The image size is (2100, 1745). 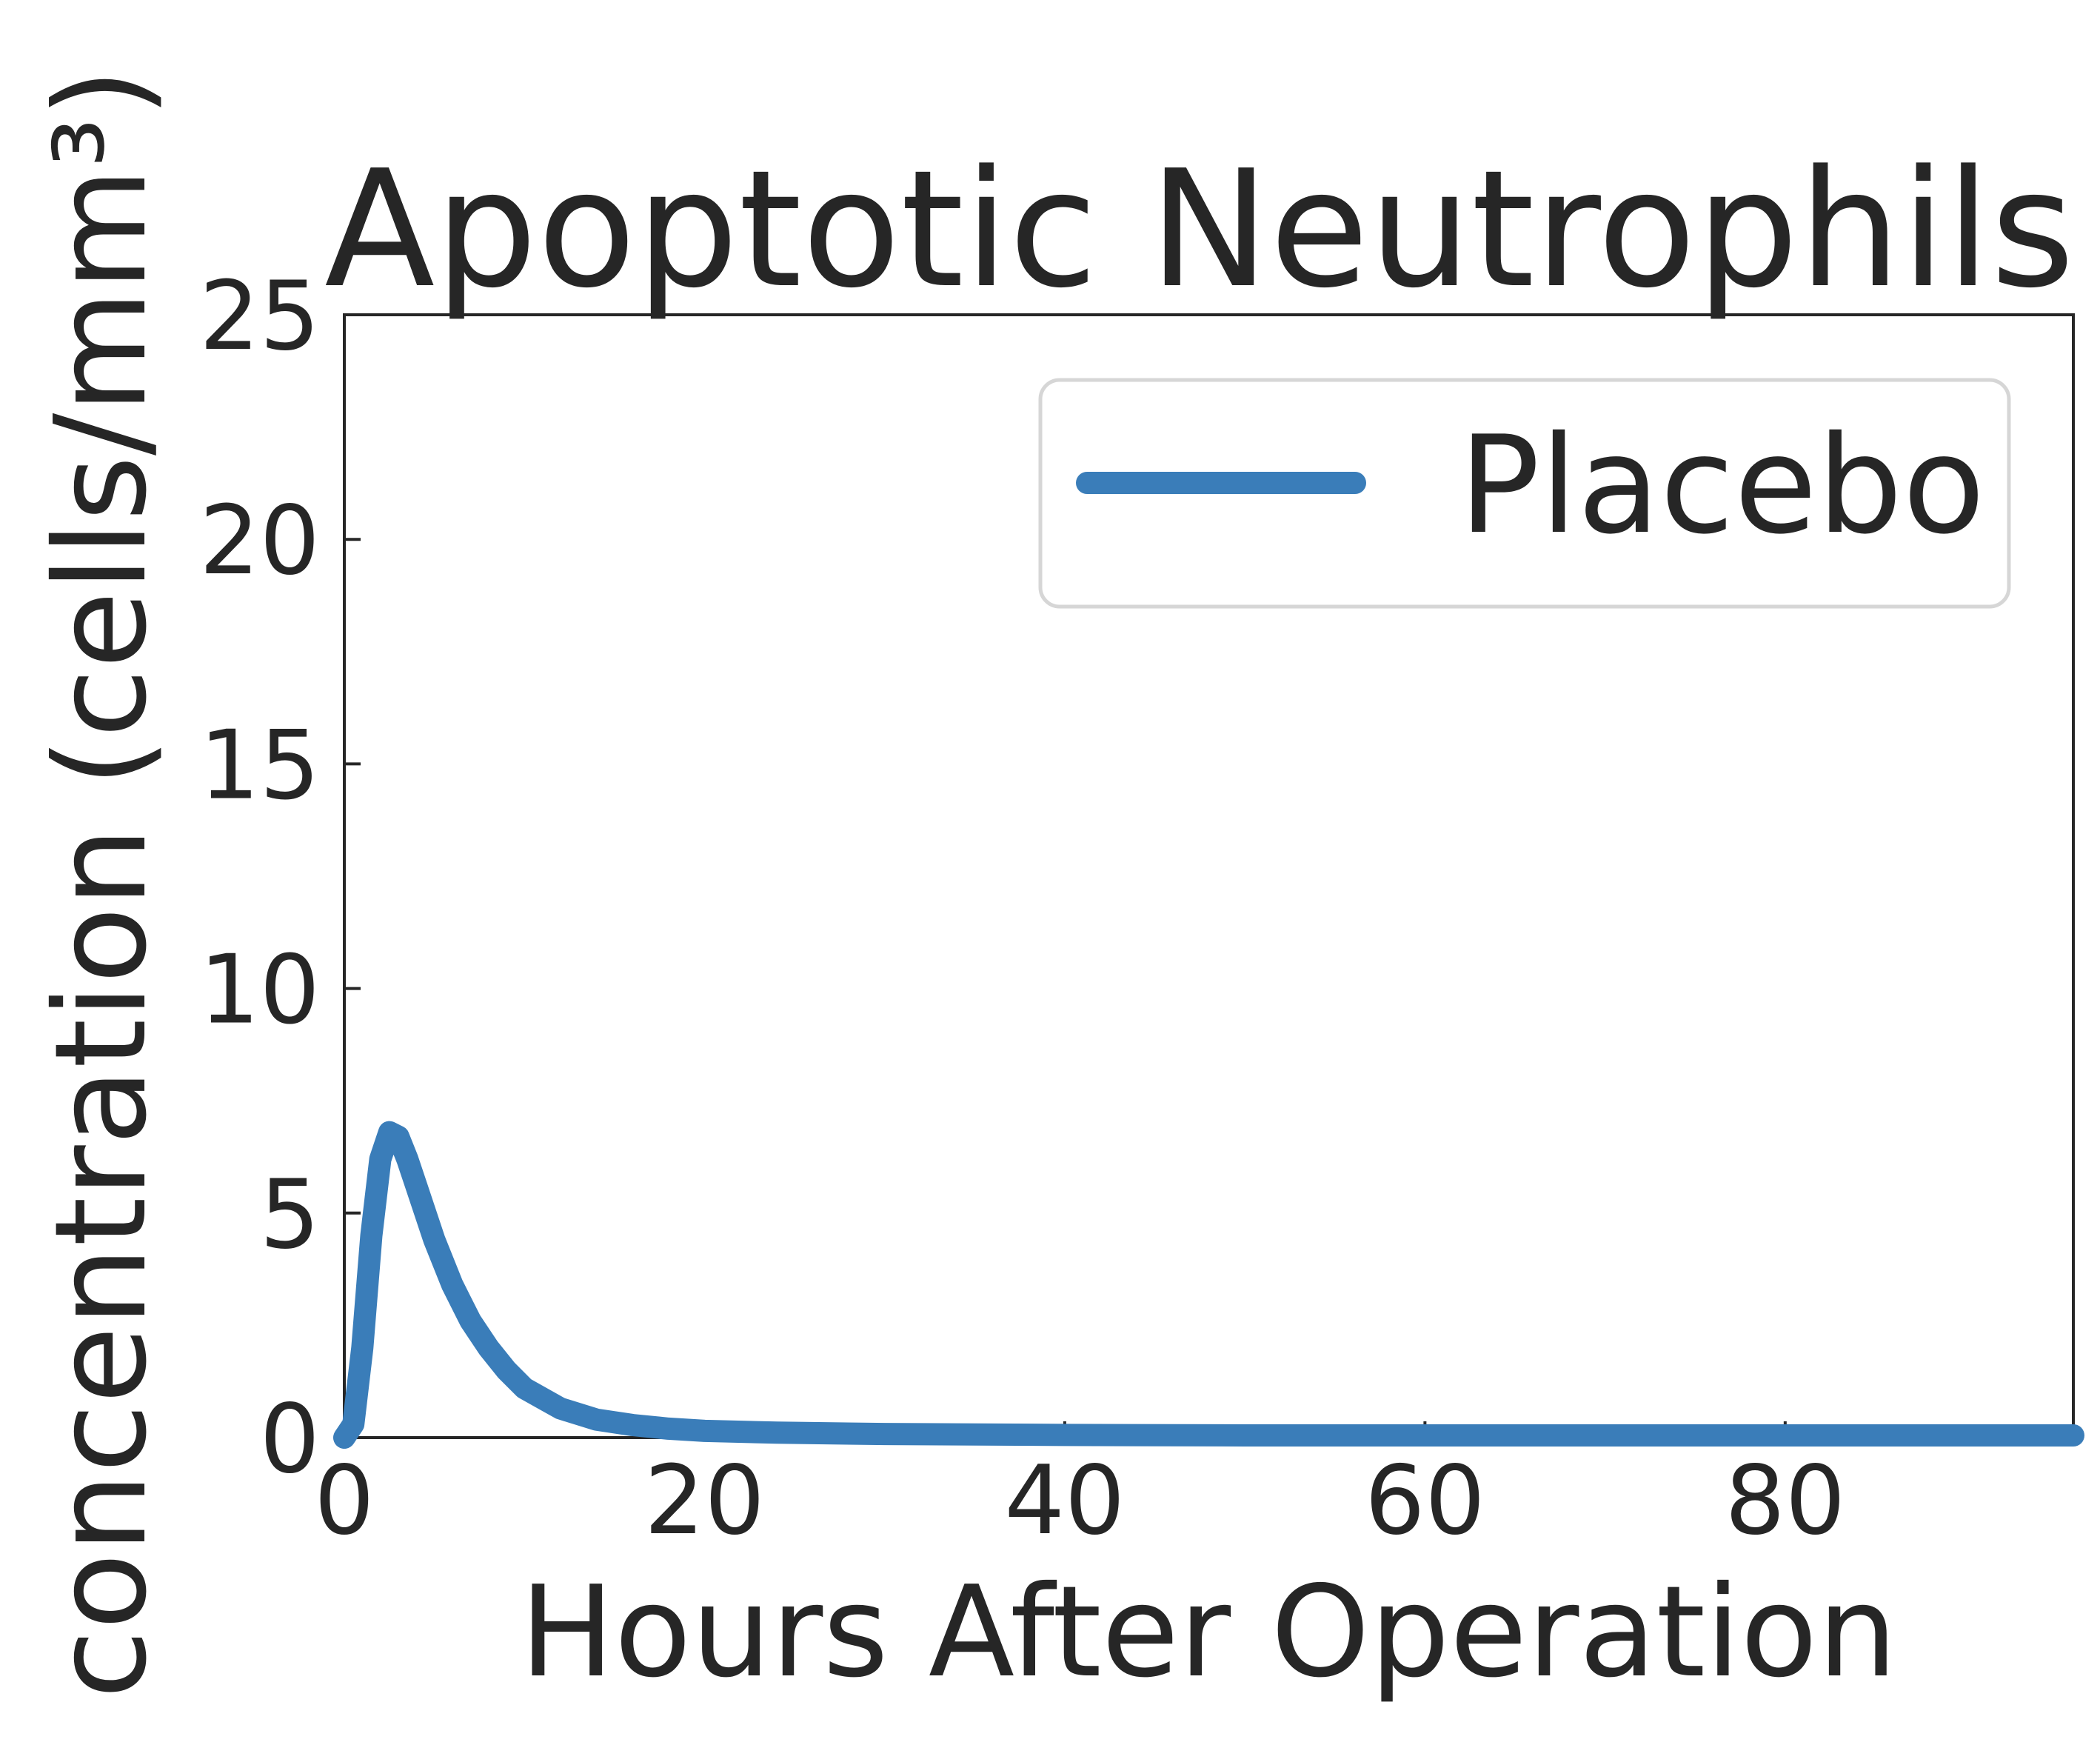 I want to click on legend-box, so click(x=1524, y=494).